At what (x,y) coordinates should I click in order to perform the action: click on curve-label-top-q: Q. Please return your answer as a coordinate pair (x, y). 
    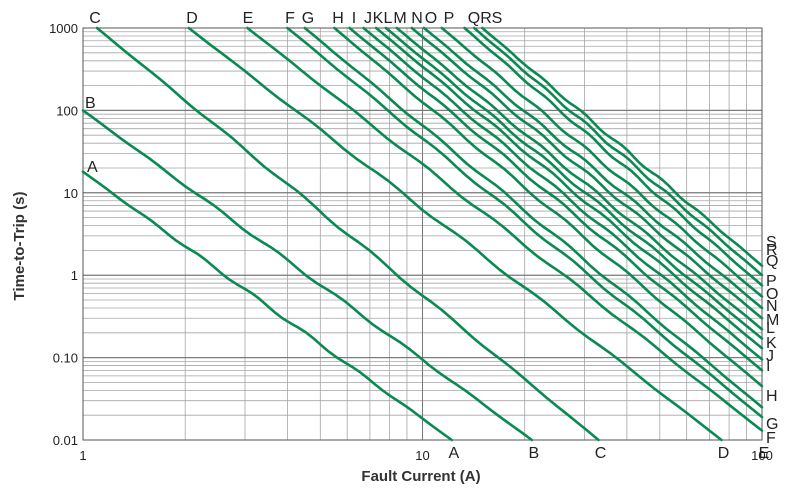
    Looking at the image, I should click on (474, 18).